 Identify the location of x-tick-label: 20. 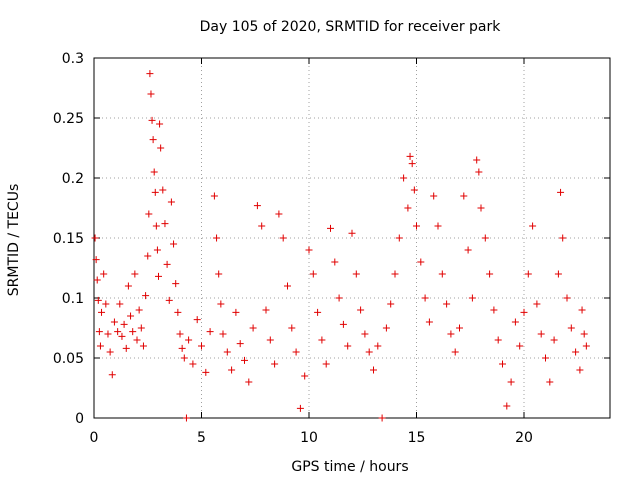
(524, 438).